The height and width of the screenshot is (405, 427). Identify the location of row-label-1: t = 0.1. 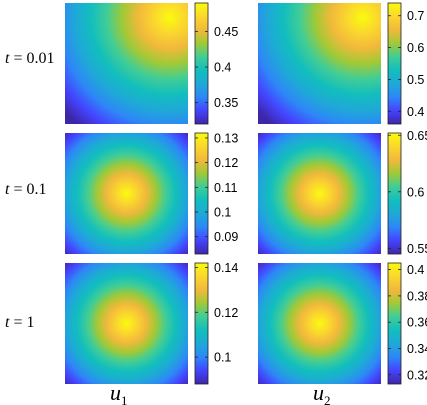
(25, 189).